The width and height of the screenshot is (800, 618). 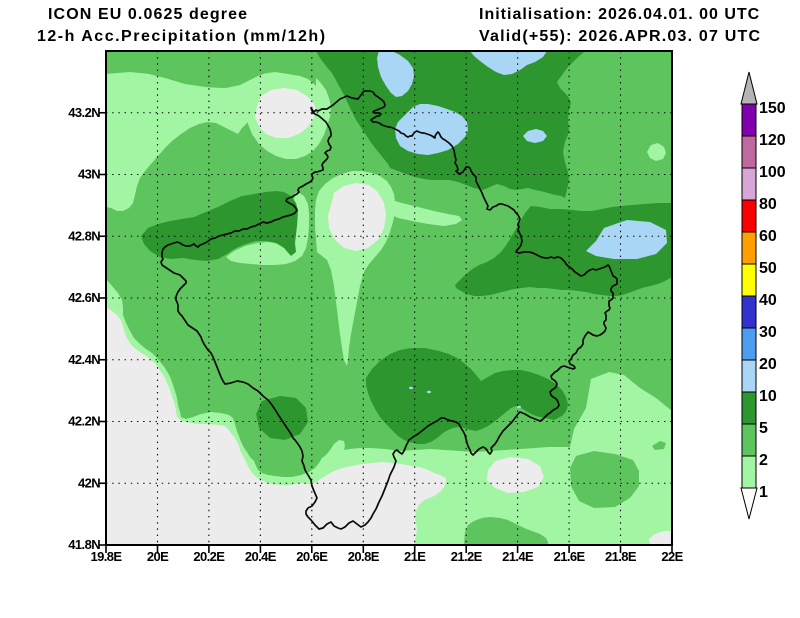 I want to click on svg-text:Initialisation: 2026.04.01. 00: Initialisation: 2026.04.01. 00 UTC, so click(x=619, y=14).